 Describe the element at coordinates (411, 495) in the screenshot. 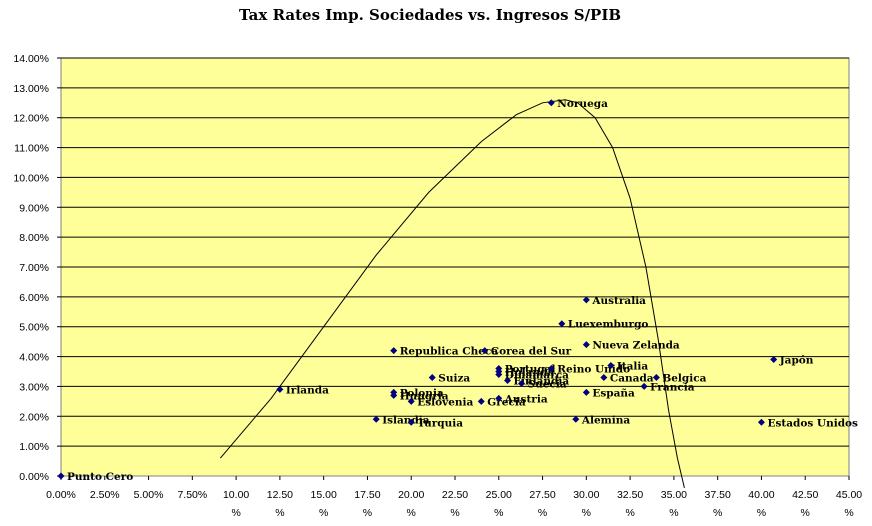

I see `x-tick-label: 20.00` at that location.